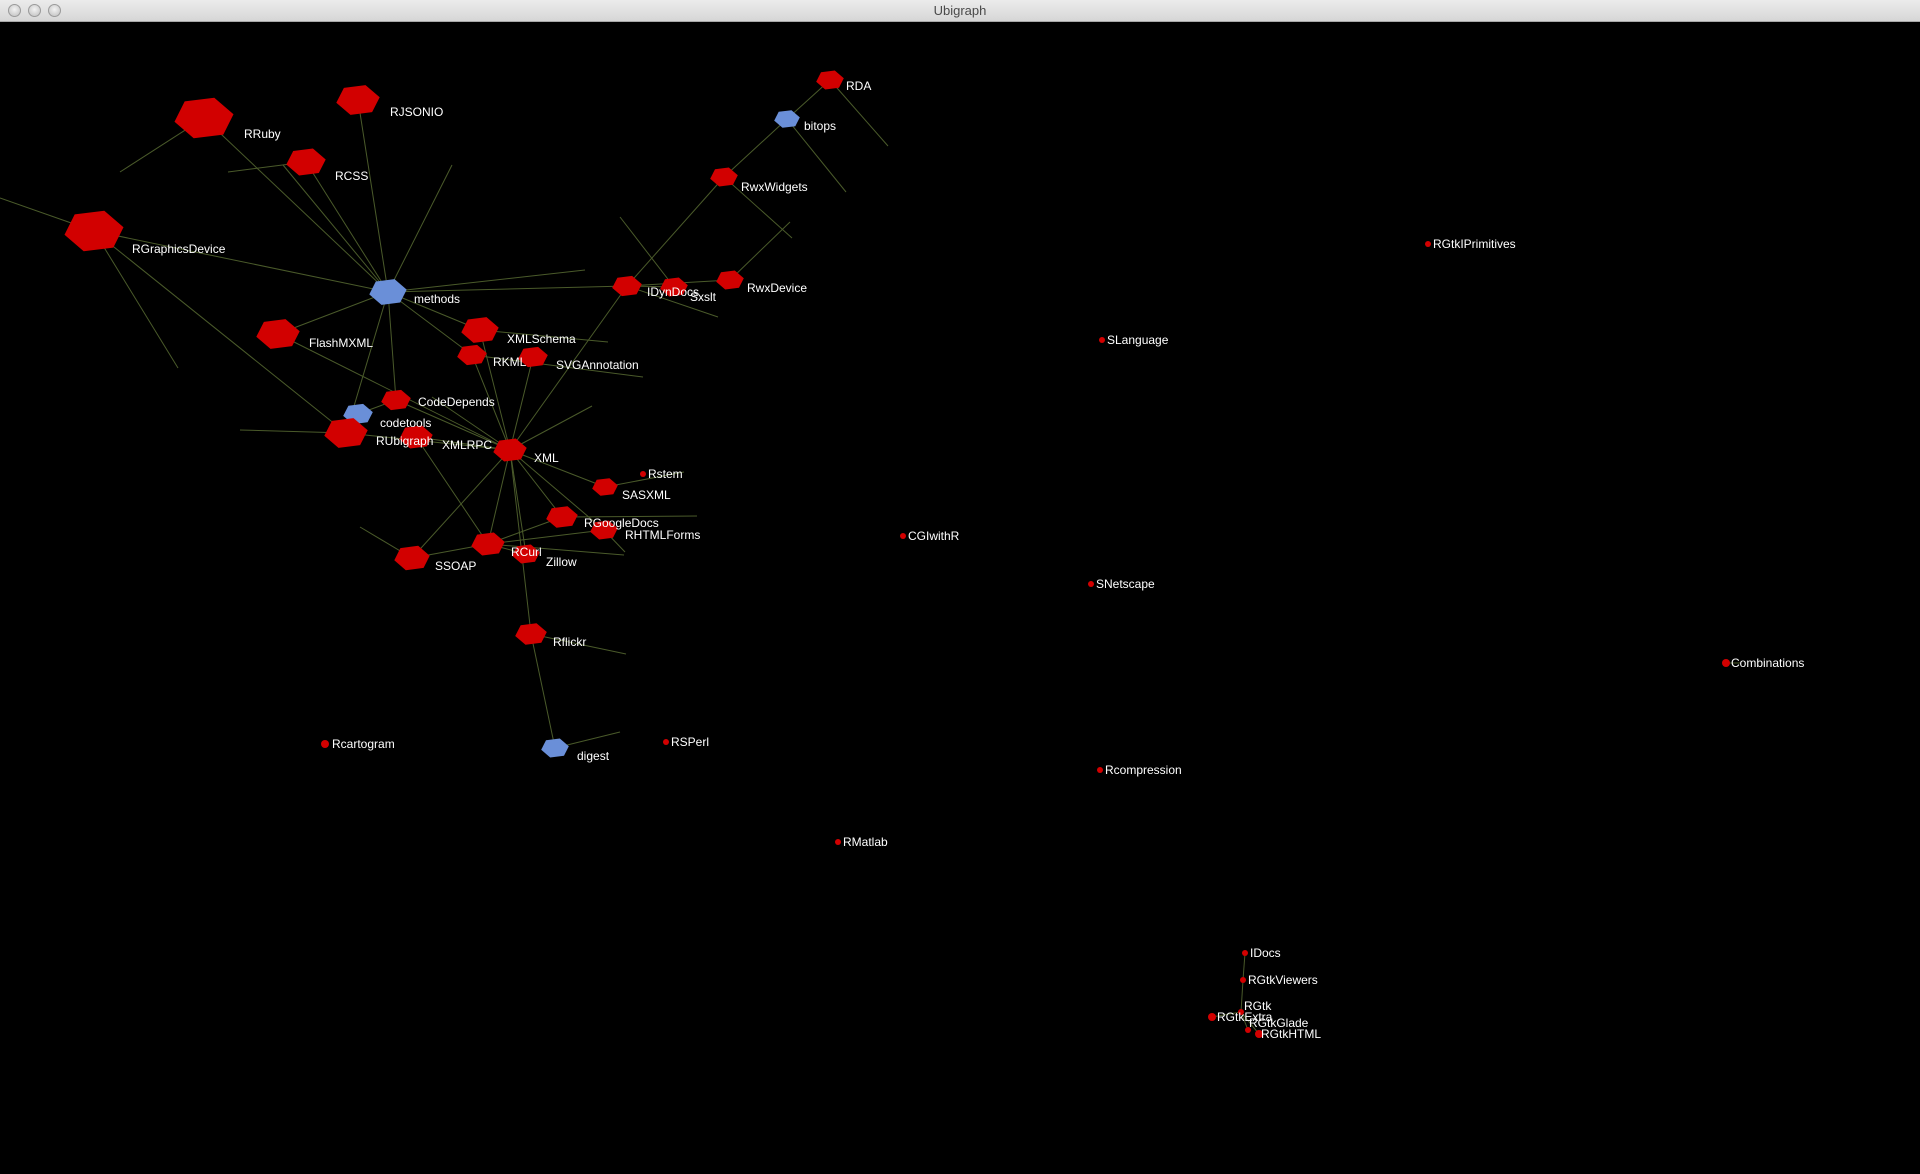 The image size is (1920, 1174). I want to click on node-label-Rcartogram: Rcartogram, so click(363, 744).